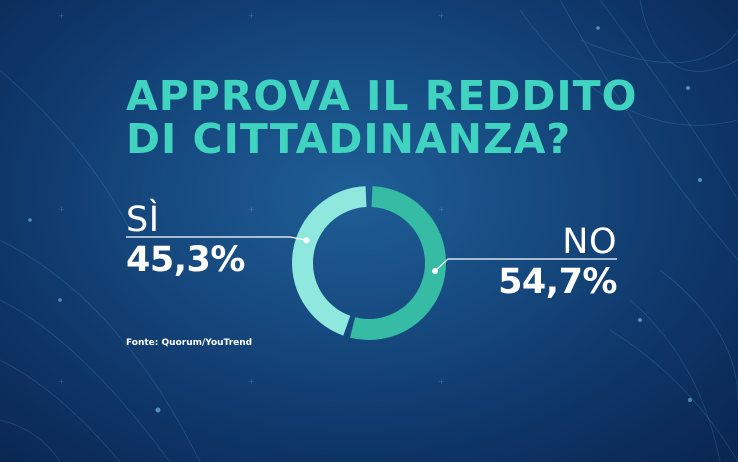  What do you see at coordinates (349, 139) in the screenshot?
I see `chart-title-line-2: DI CITTADINANZA?` at bounding box center [349, 139].